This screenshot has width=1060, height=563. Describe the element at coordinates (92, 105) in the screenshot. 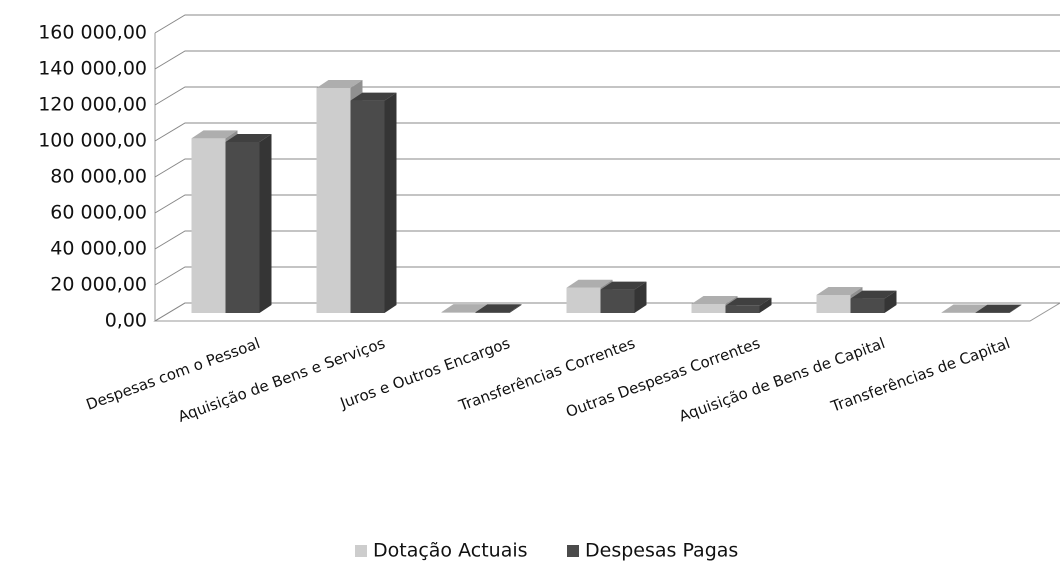

I see `y-tick-label: 120 000,00` at that location.